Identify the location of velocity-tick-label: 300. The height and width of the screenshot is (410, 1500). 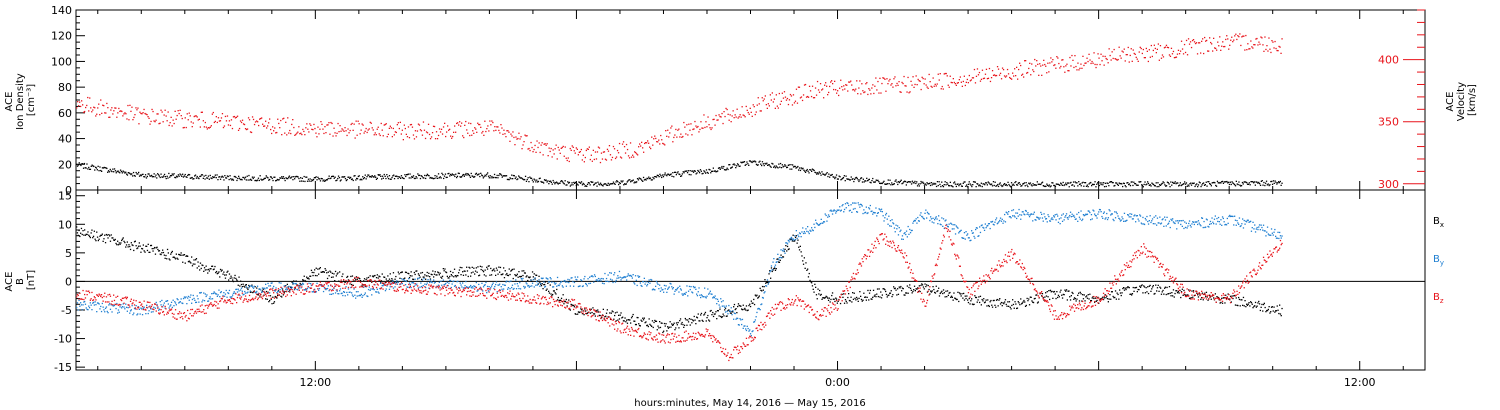
(1388, 184).